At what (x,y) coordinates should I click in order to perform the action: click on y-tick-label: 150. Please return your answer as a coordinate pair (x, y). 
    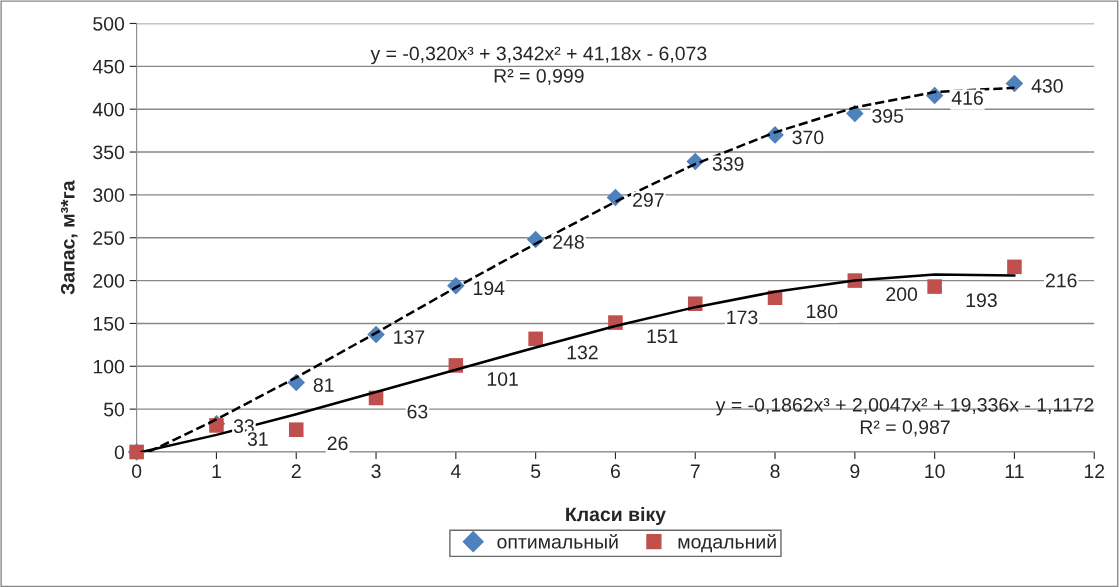
    Looking at the image, I should click on (109, 323).